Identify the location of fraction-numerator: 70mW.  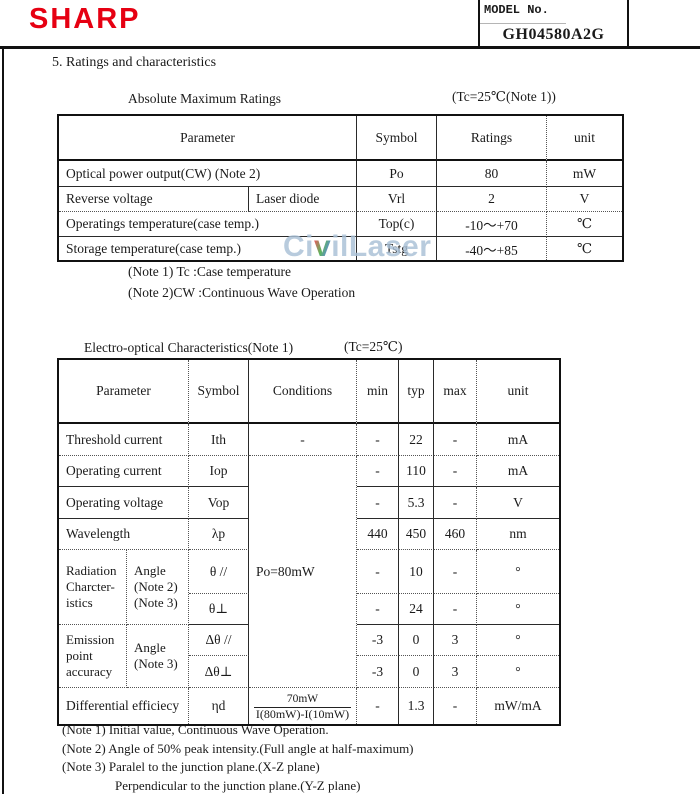
(302, 699).